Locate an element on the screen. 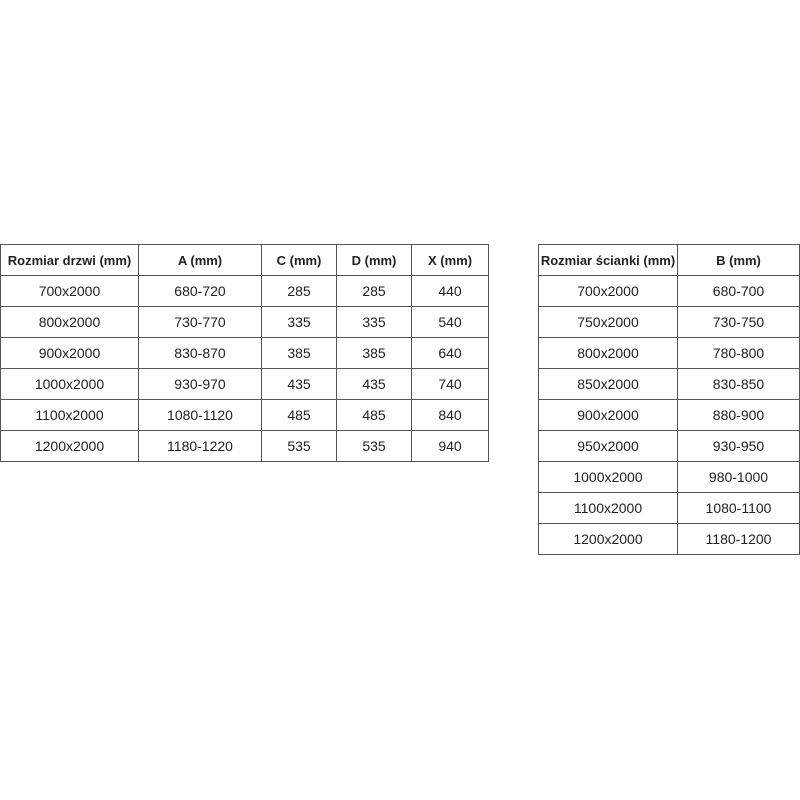  table-row: 700x2000 680-720 285 285 440 is located at coordinates (244, 291).